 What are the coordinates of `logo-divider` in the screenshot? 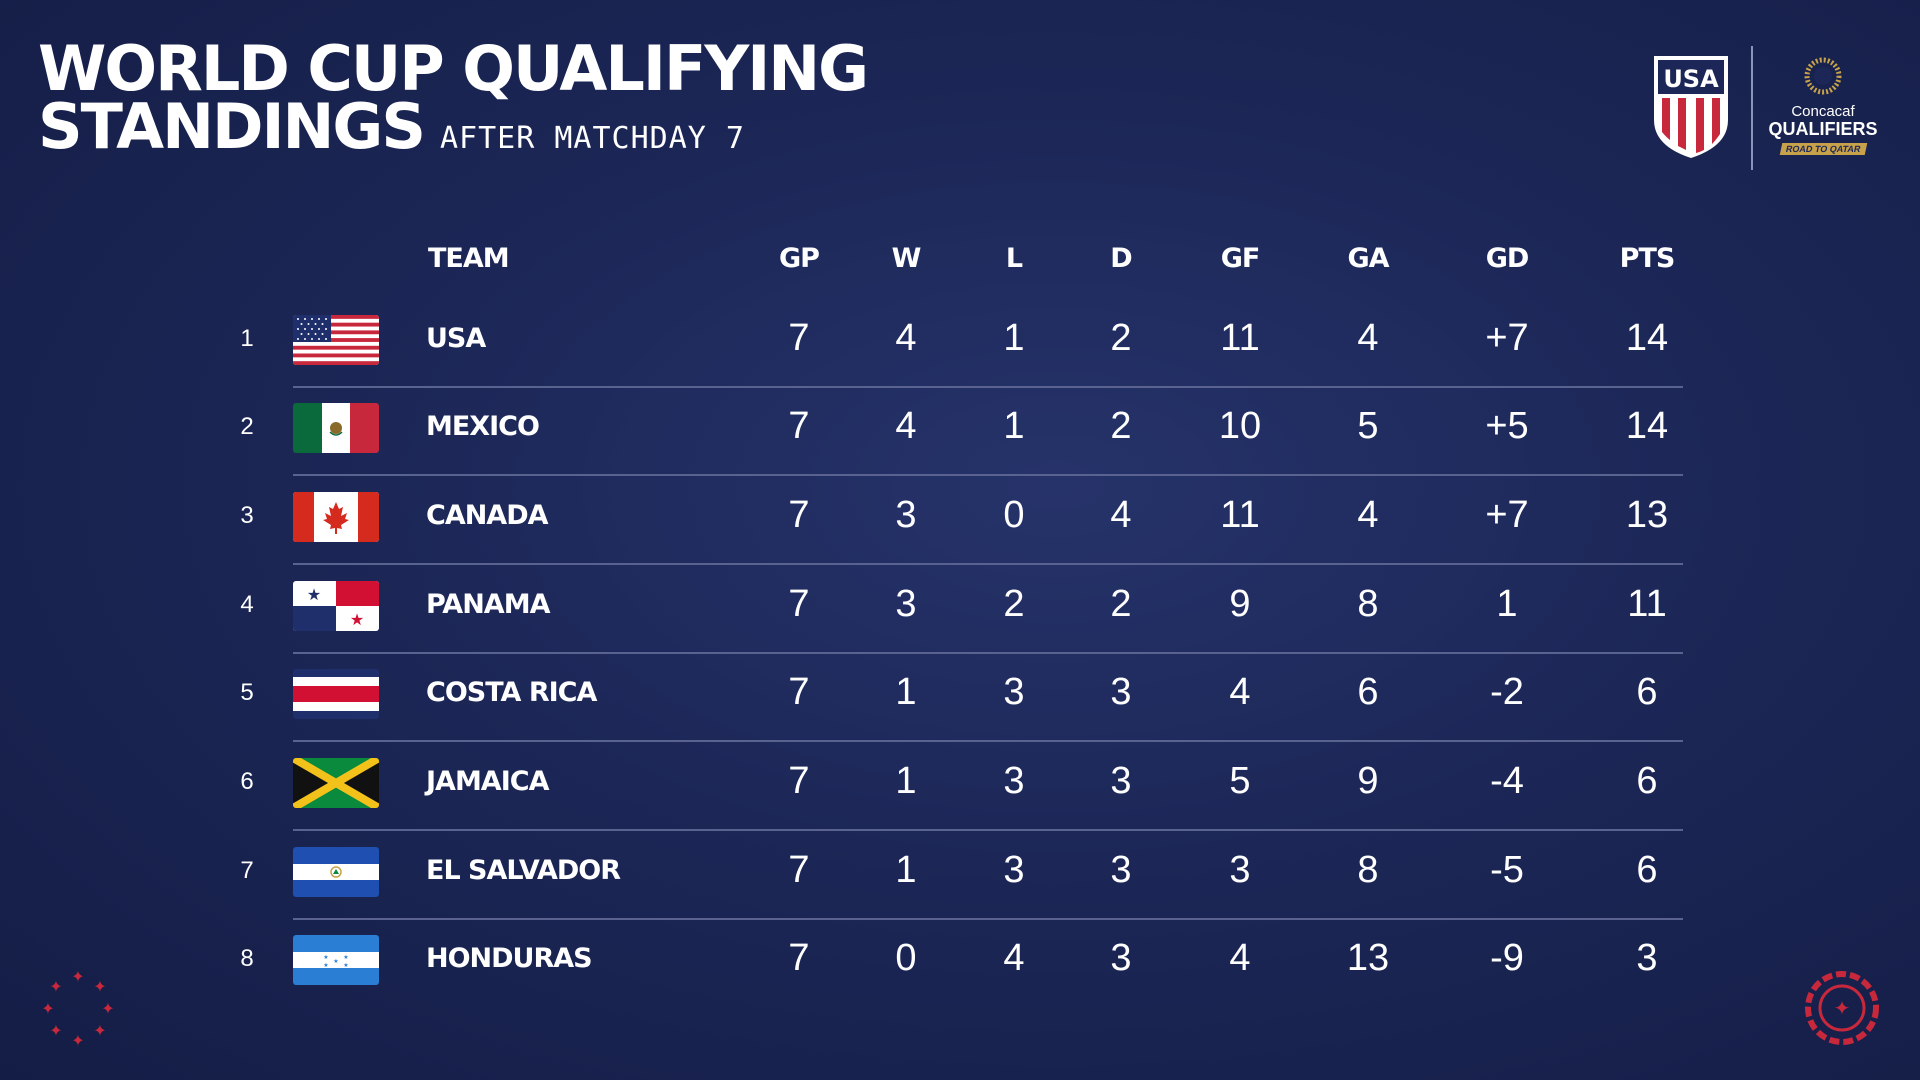 It's located at (1752, 108).